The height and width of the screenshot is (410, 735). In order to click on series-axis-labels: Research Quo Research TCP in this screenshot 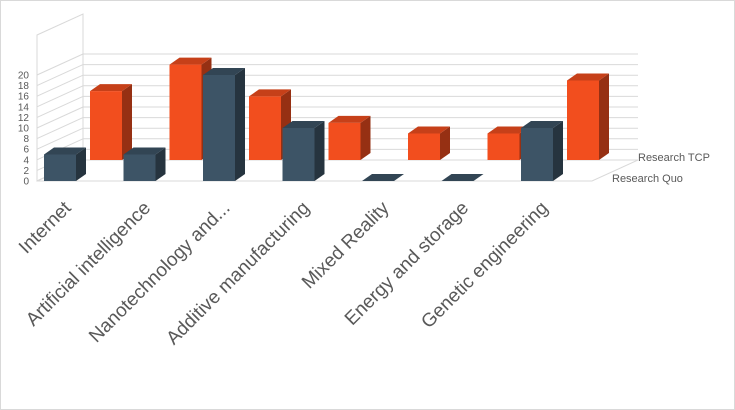, I will do `click(661, 168)`.